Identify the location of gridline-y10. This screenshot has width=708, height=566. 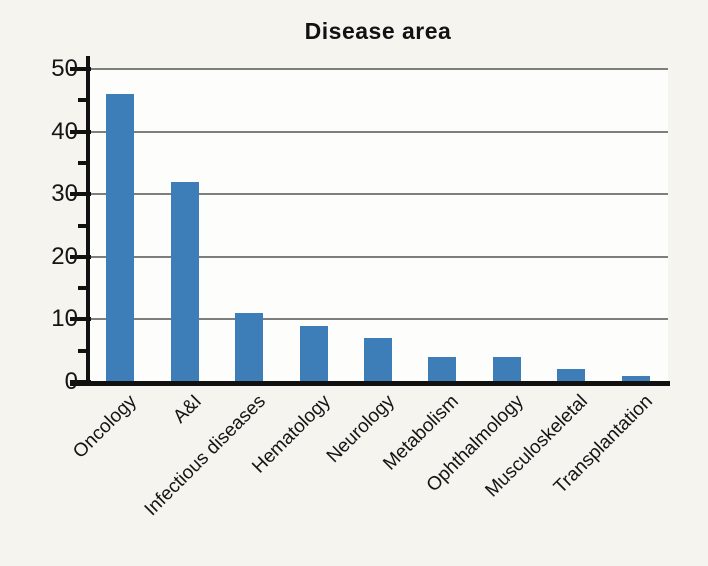
(378, 319).